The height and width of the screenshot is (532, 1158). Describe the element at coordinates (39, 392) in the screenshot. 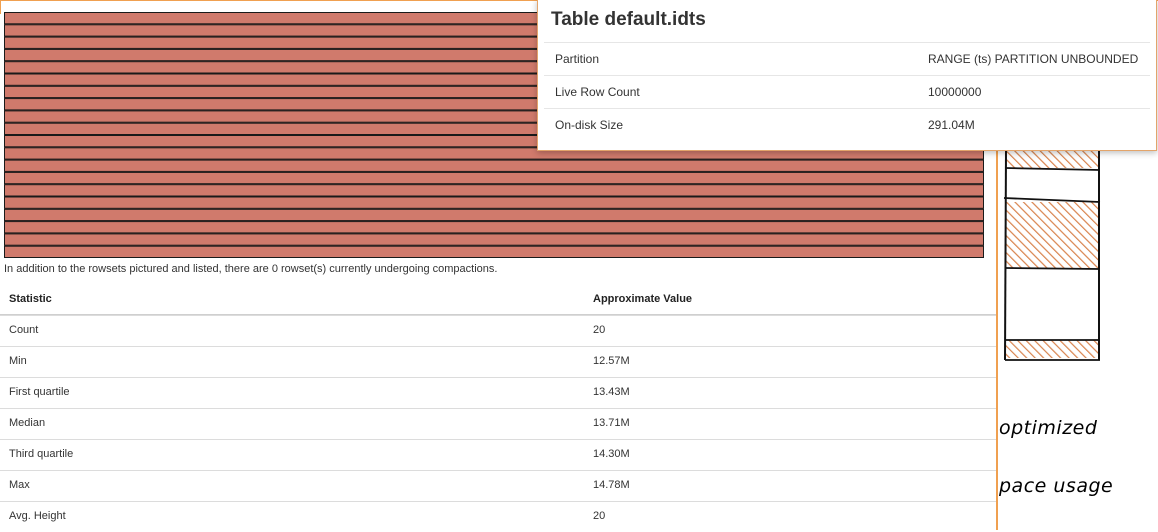

I see `stat-label: First quartile` at that location.